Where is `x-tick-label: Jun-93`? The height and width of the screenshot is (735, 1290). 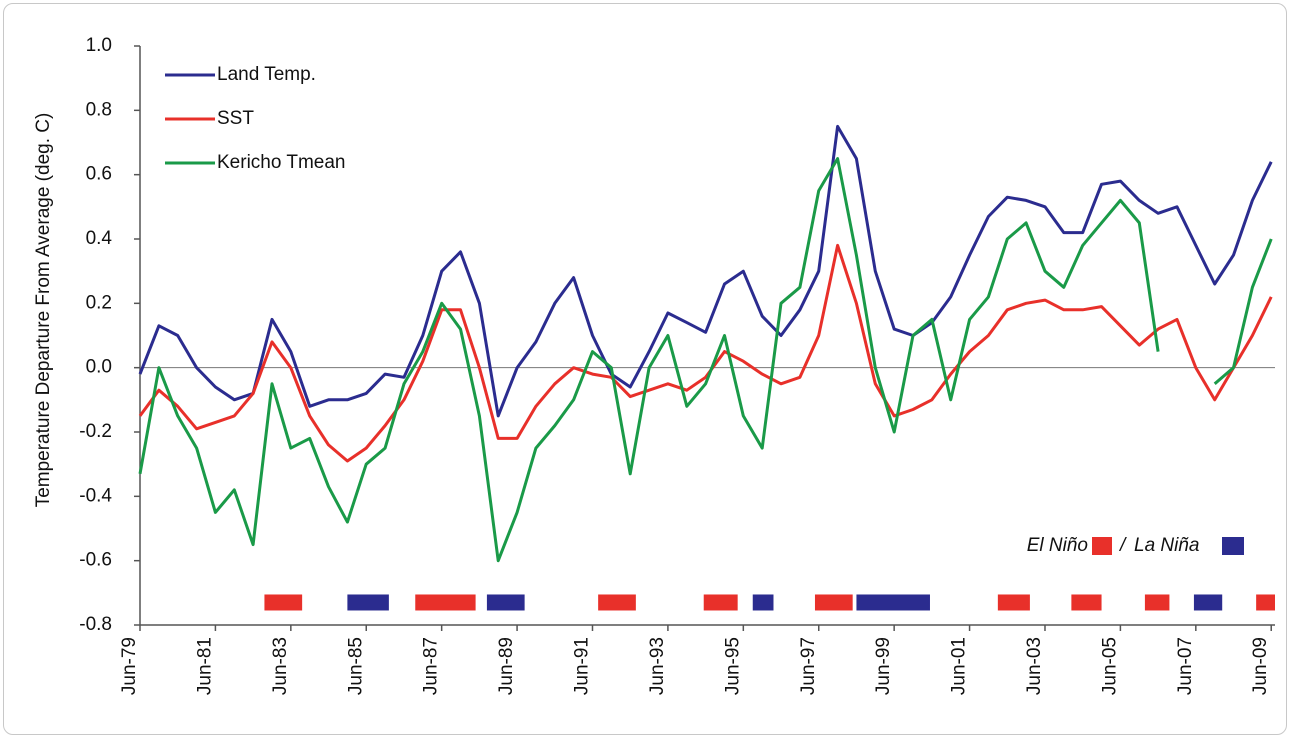 x-tick-label: Jun-93 is located at coordinates (657, 666).